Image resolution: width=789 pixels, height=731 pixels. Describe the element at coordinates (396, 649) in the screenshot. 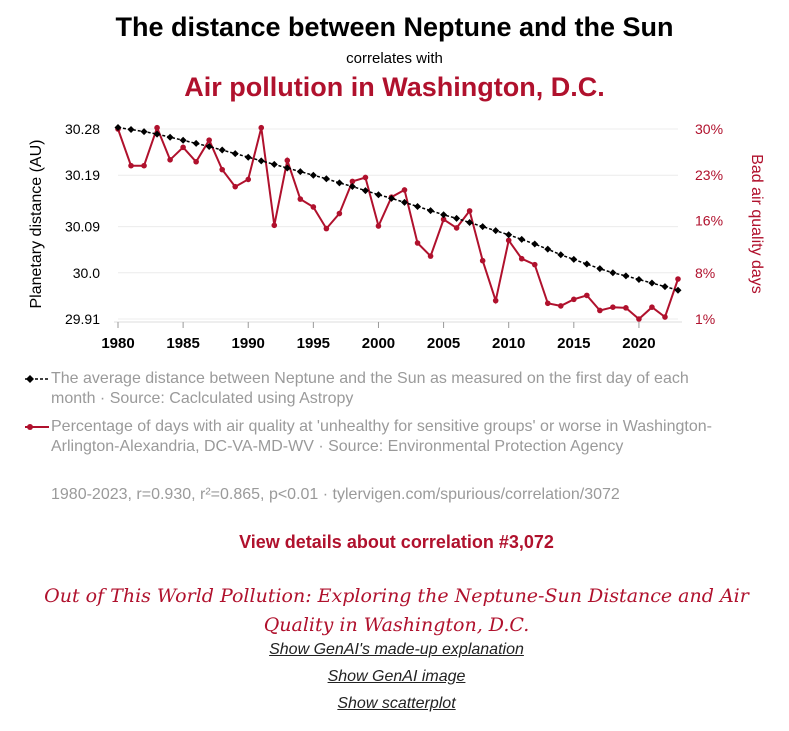

I see `genai-explanation-link: Show GenAI's made-up explanation` at that location.